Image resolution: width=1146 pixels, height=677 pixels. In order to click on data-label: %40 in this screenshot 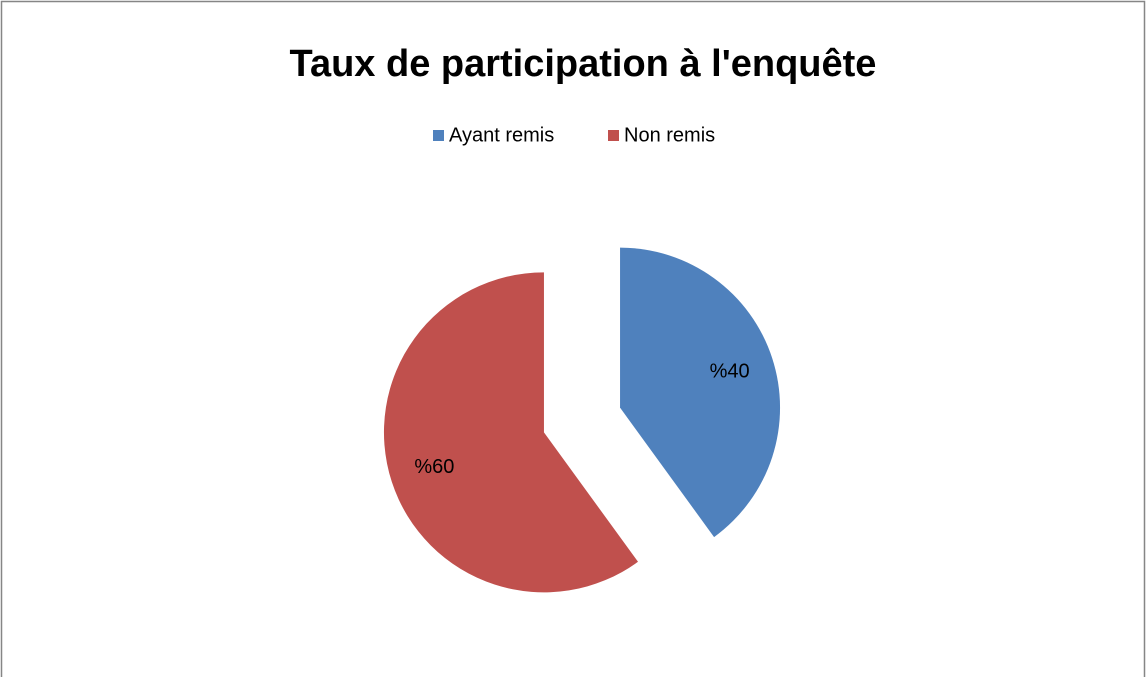, I will do `click(730, 371)`.